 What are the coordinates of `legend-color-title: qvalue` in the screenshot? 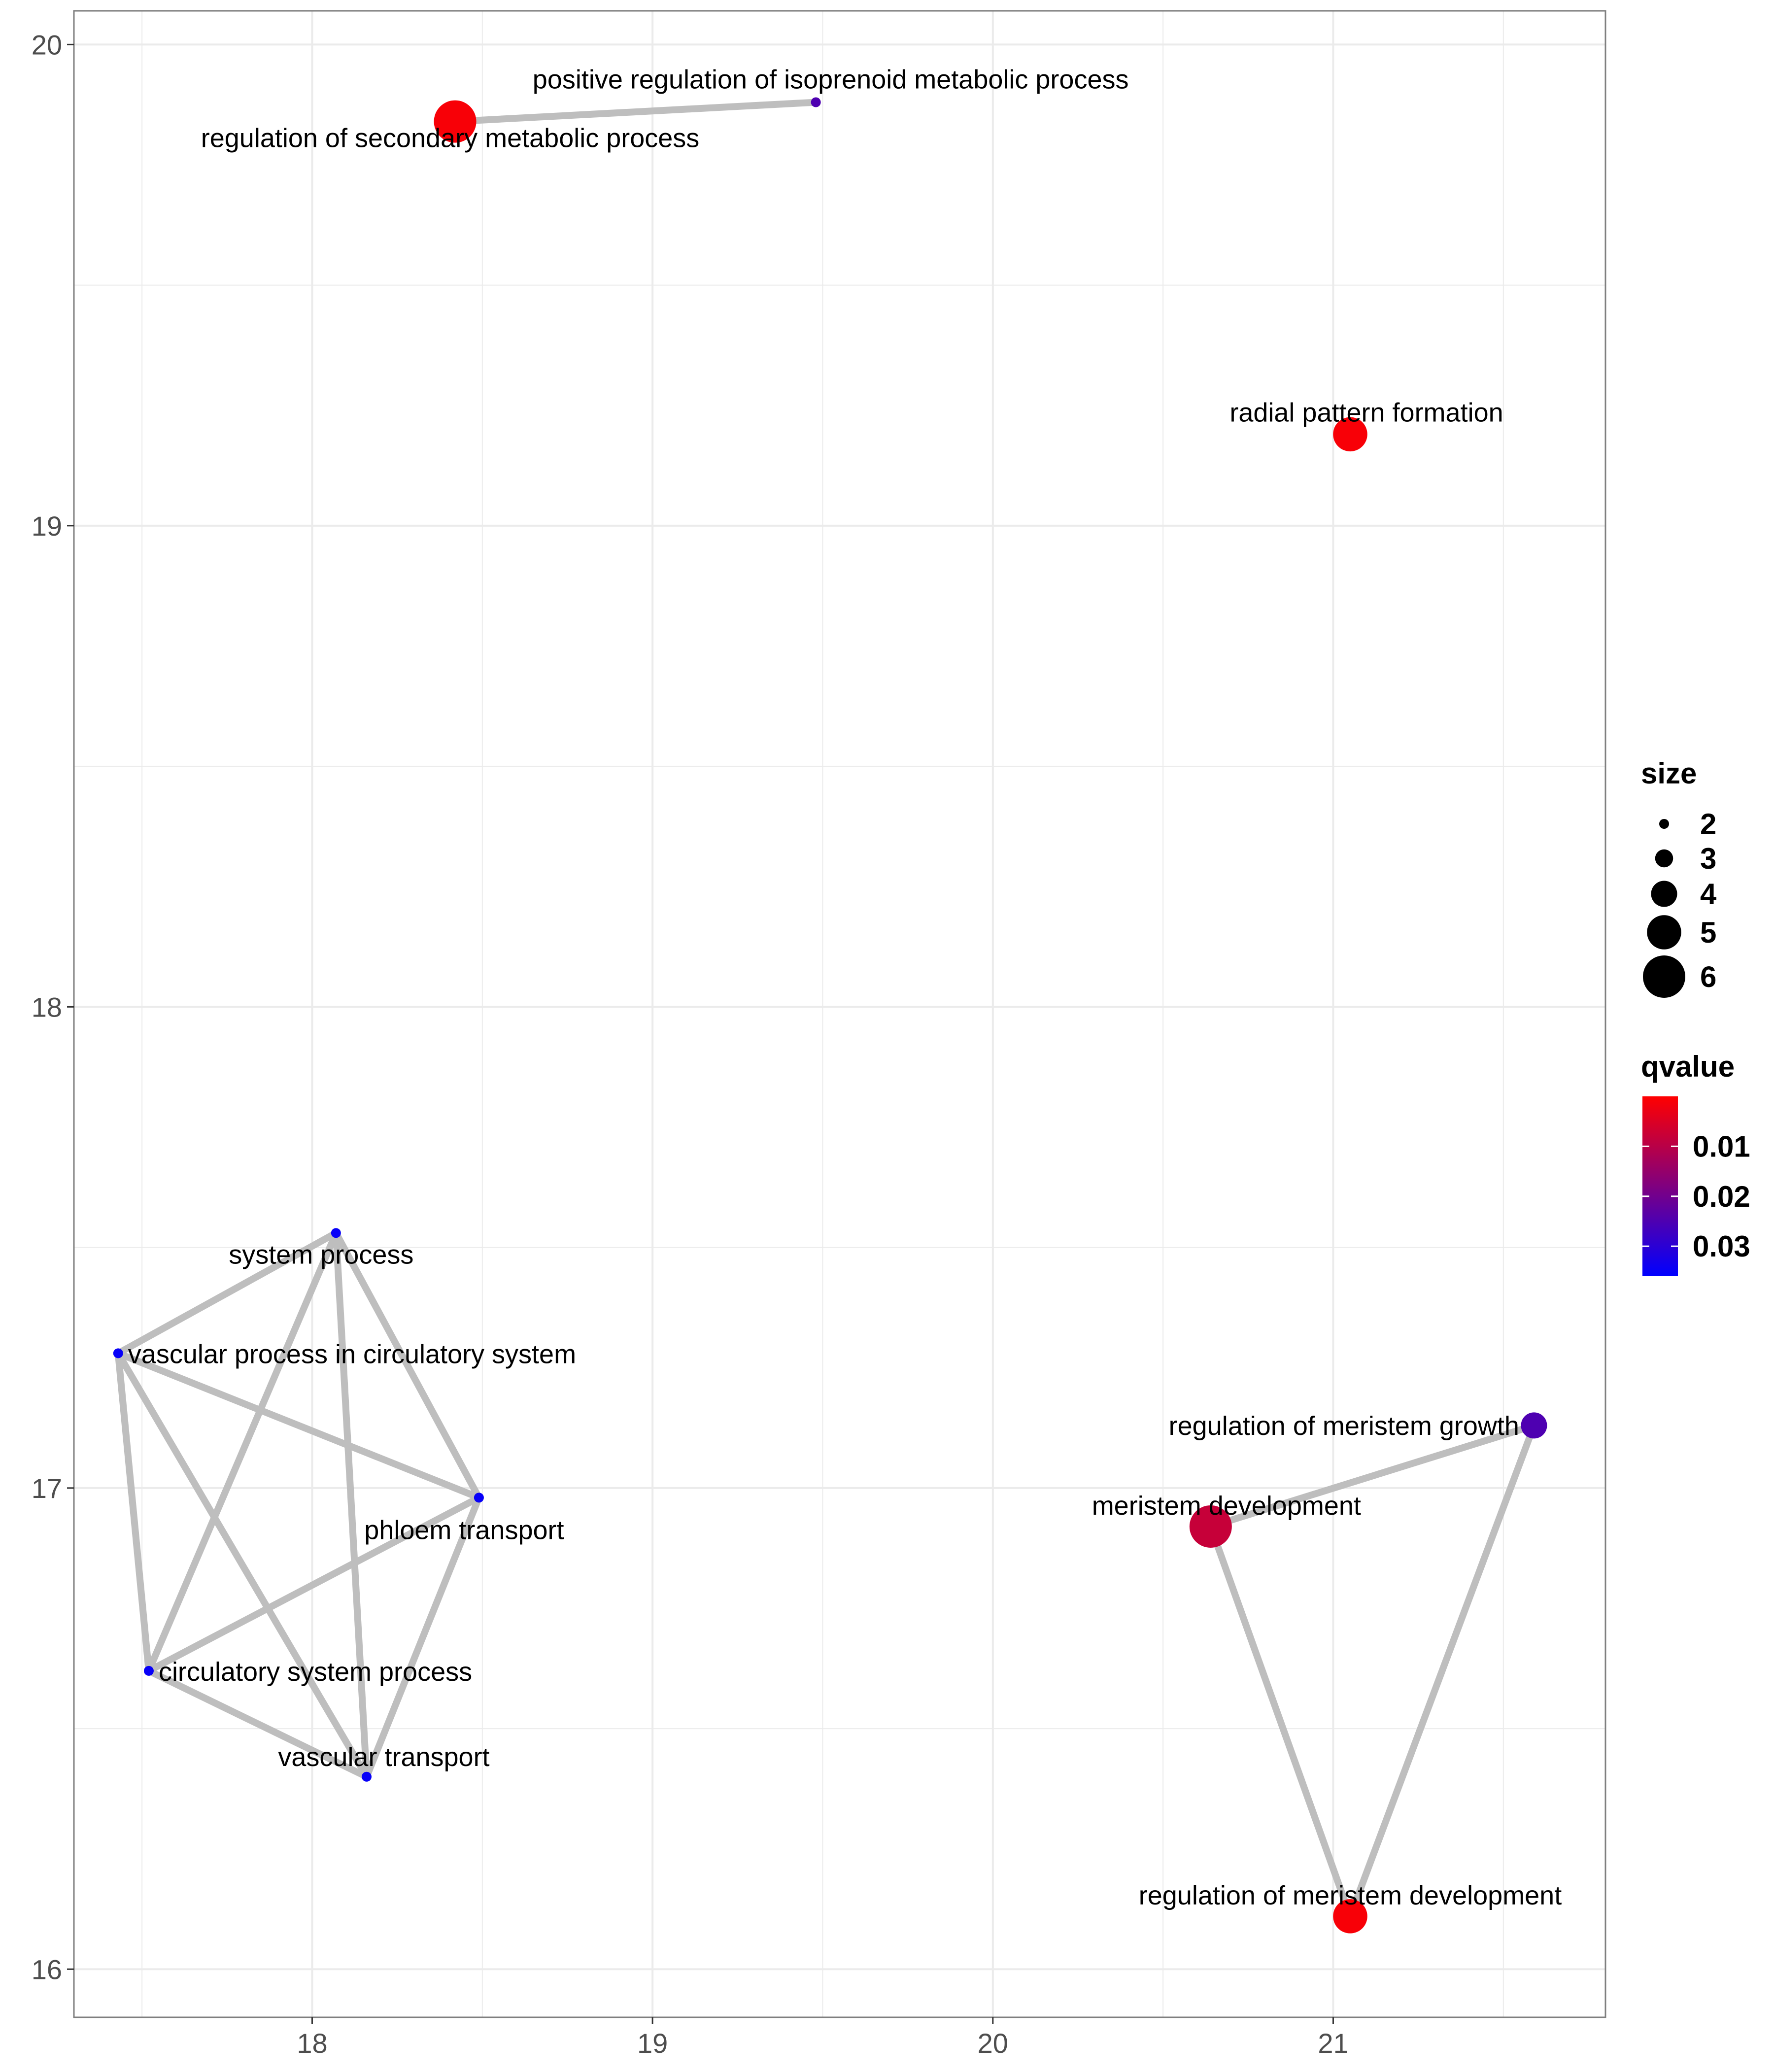 It's located at (1688, 1066).